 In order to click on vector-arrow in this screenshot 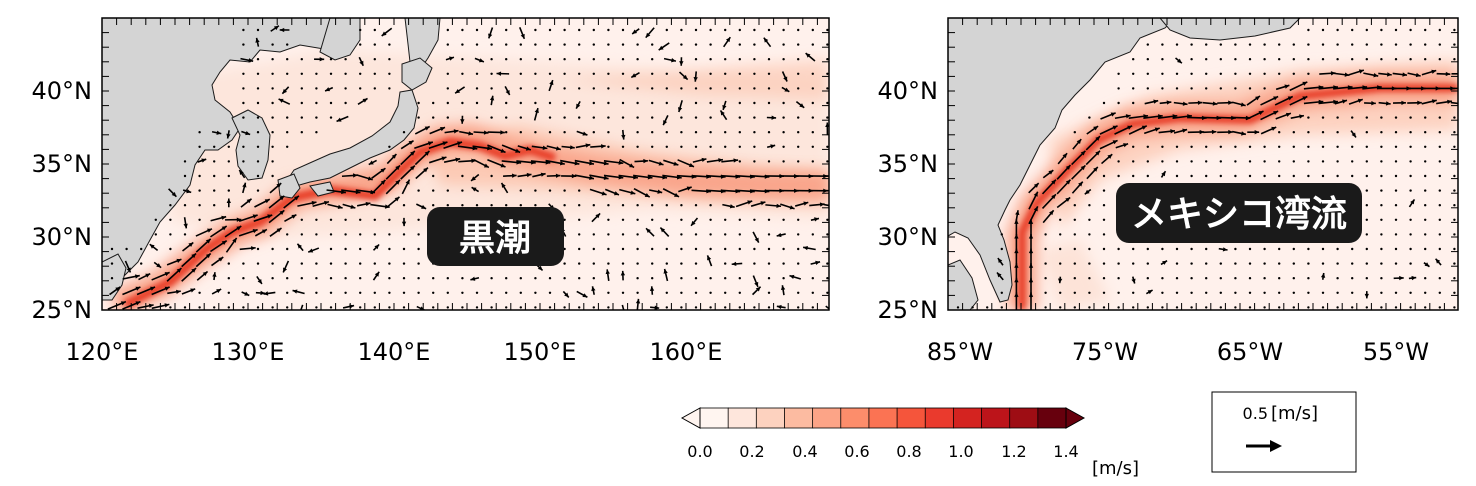, I will do `click(1454, 103)`.